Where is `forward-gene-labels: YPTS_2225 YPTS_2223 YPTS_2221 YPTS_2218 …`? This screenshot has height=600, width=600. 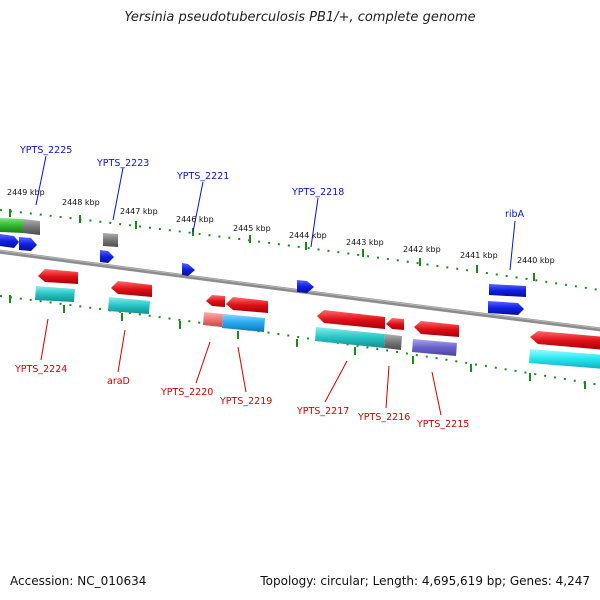 forward-gene-labels: YPTS_2225 YPTS_2223 YPTS_2221 YPTS_2218 … is located at coordinates (272, 182).